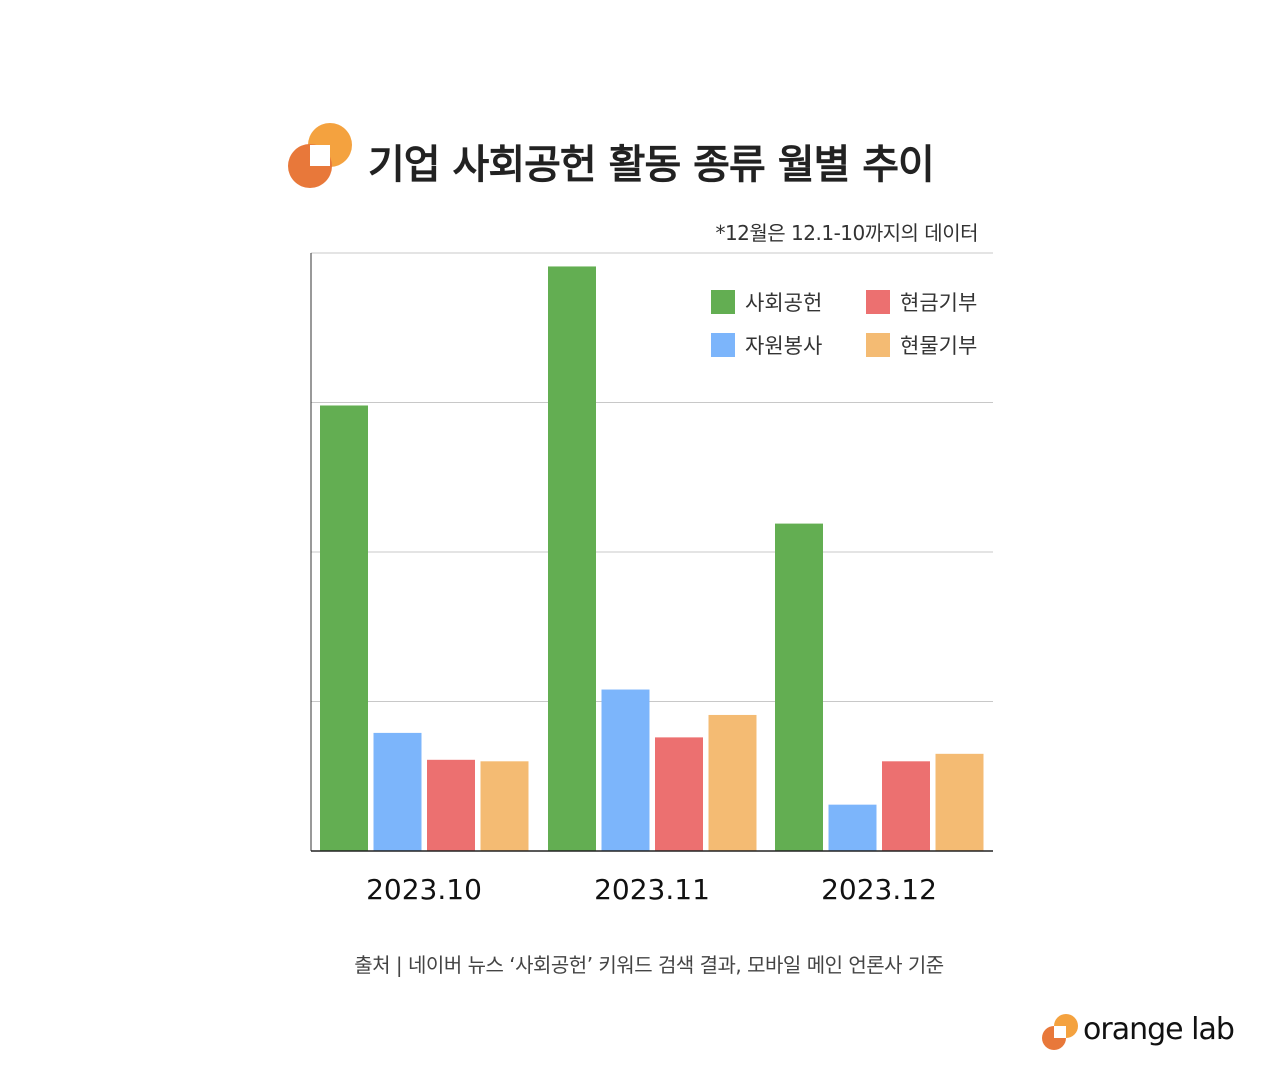 The image size is (1280, 1080). Describe the element at coordinates (938, 303) in the screenshot. I see `legend-label: 현금기부` at that location.